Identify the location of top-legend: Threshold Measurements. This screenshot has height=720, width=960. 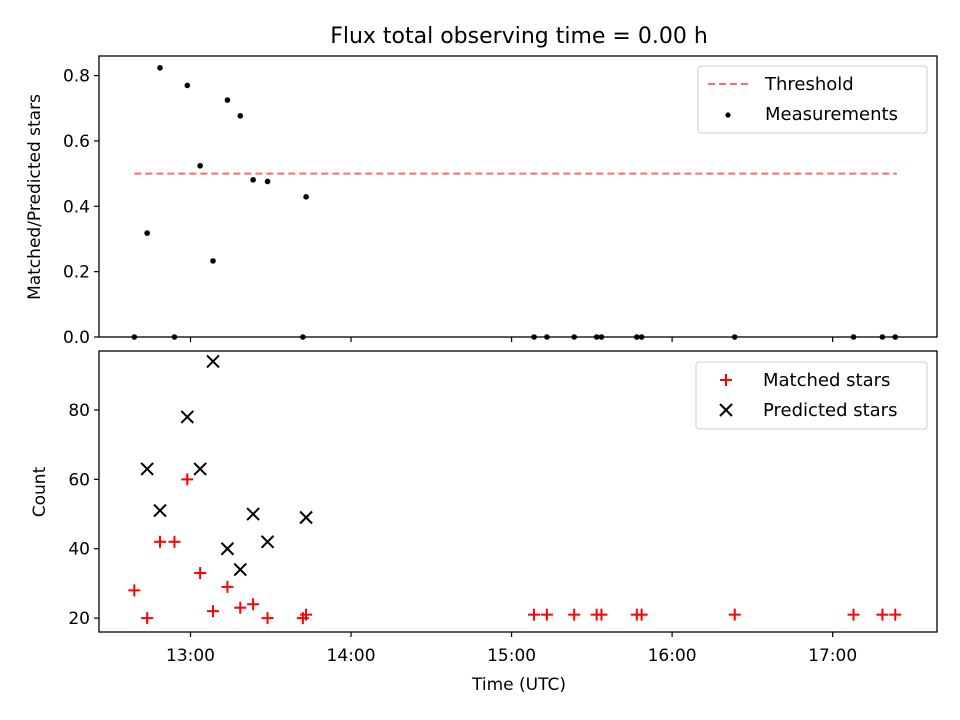
(812, 99).